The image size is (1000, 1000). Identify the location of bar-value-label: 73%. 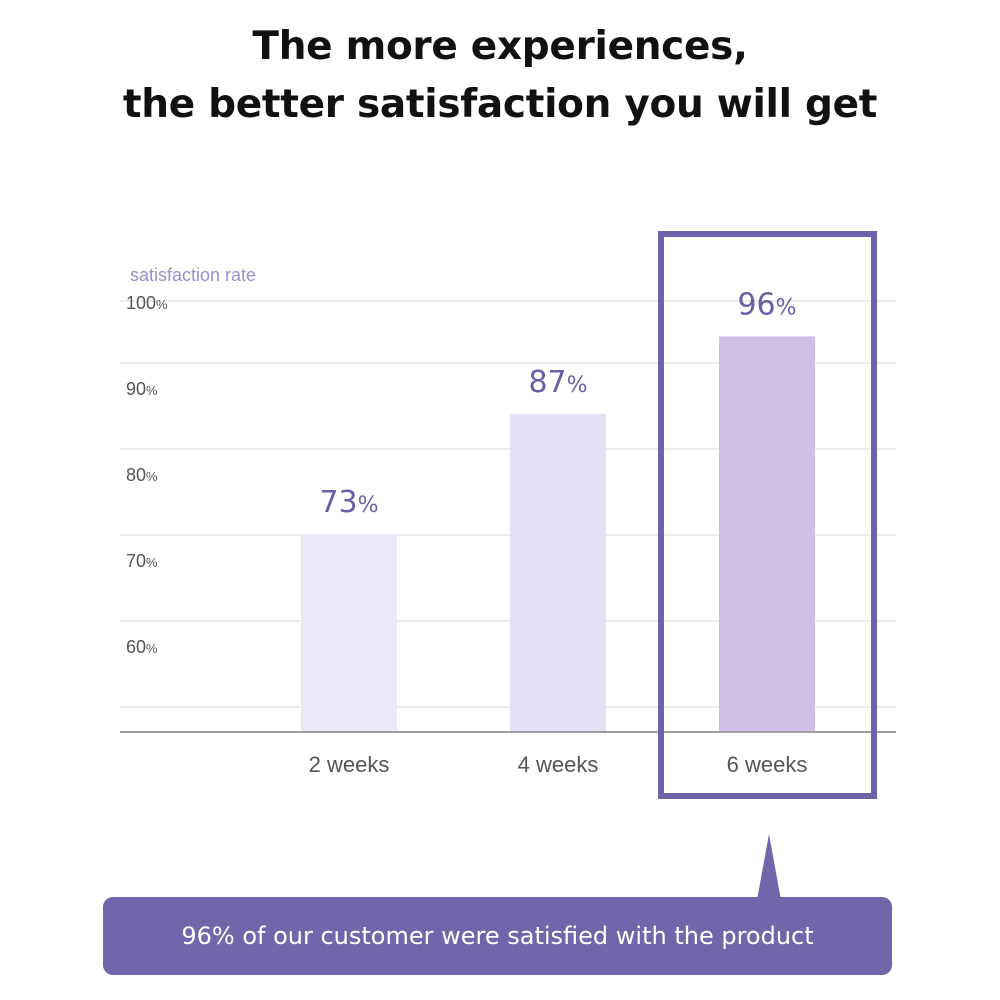
(348, 502).